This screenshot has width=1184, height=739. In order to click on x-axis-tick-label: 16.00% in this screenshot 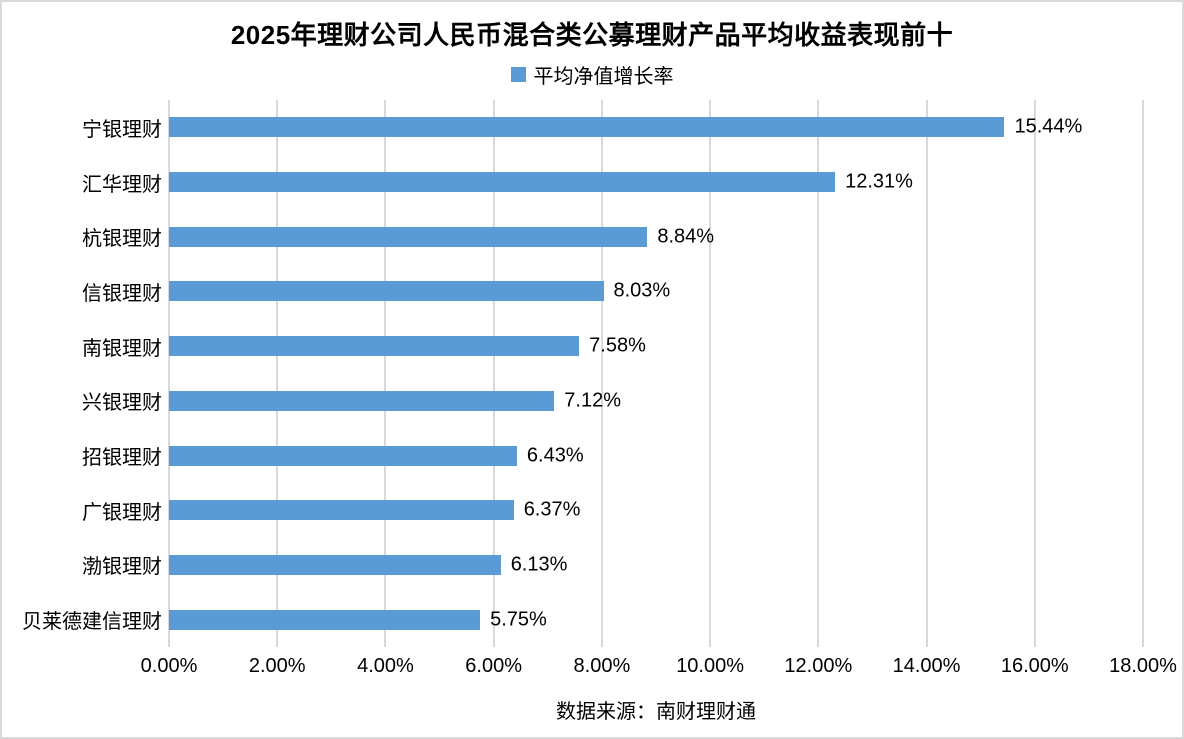, I will do `click(1034, 666)`.